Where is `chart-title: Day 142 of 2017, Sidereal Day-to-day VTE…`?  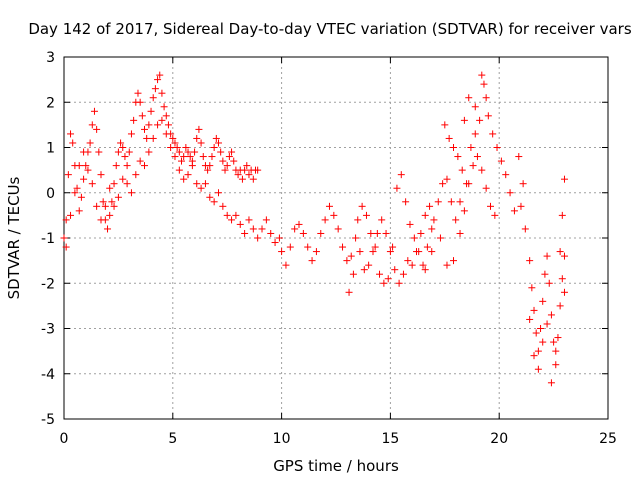 chart-title: Day 142 of 2017, Sidereal Day-to-day VTE… is located at coordinates (330, 29).